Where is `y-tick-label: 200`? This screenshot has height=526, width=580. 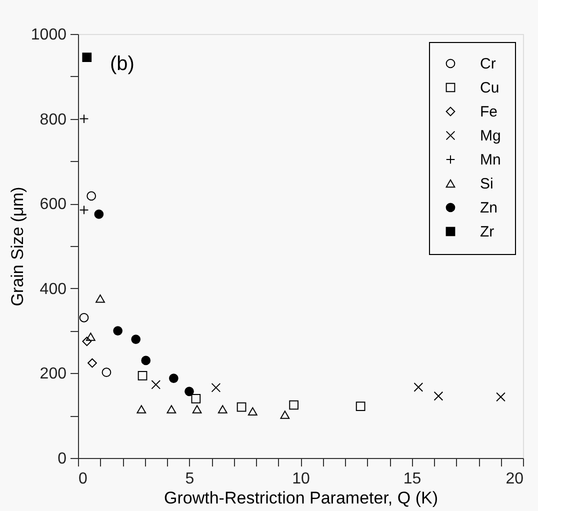
y-tick-label: 200 is located at coordinates (53, 374).